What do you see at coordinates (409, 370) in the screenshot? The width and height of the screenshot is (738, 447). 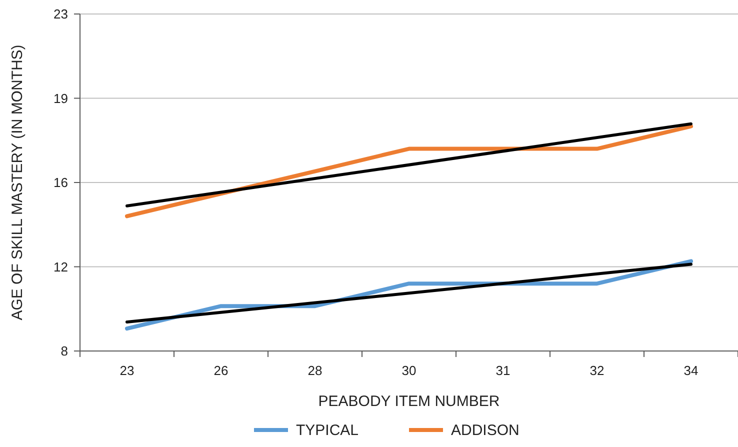 I see `x-tick-label: 30` at bounding box center [409, 370].